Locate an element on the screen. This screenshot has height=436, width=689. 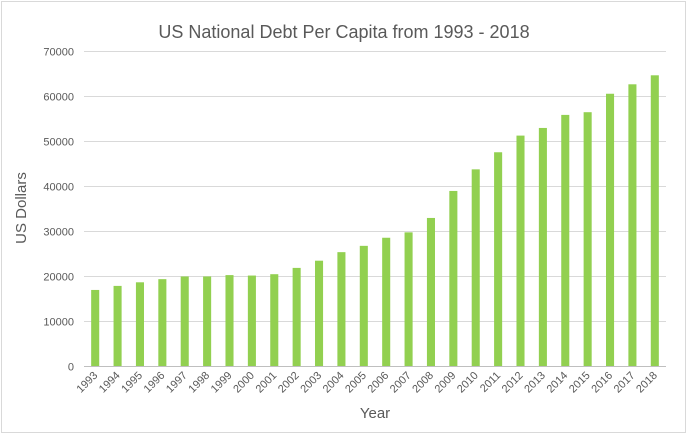
bar-2008 is located at coordinates (430, 291).